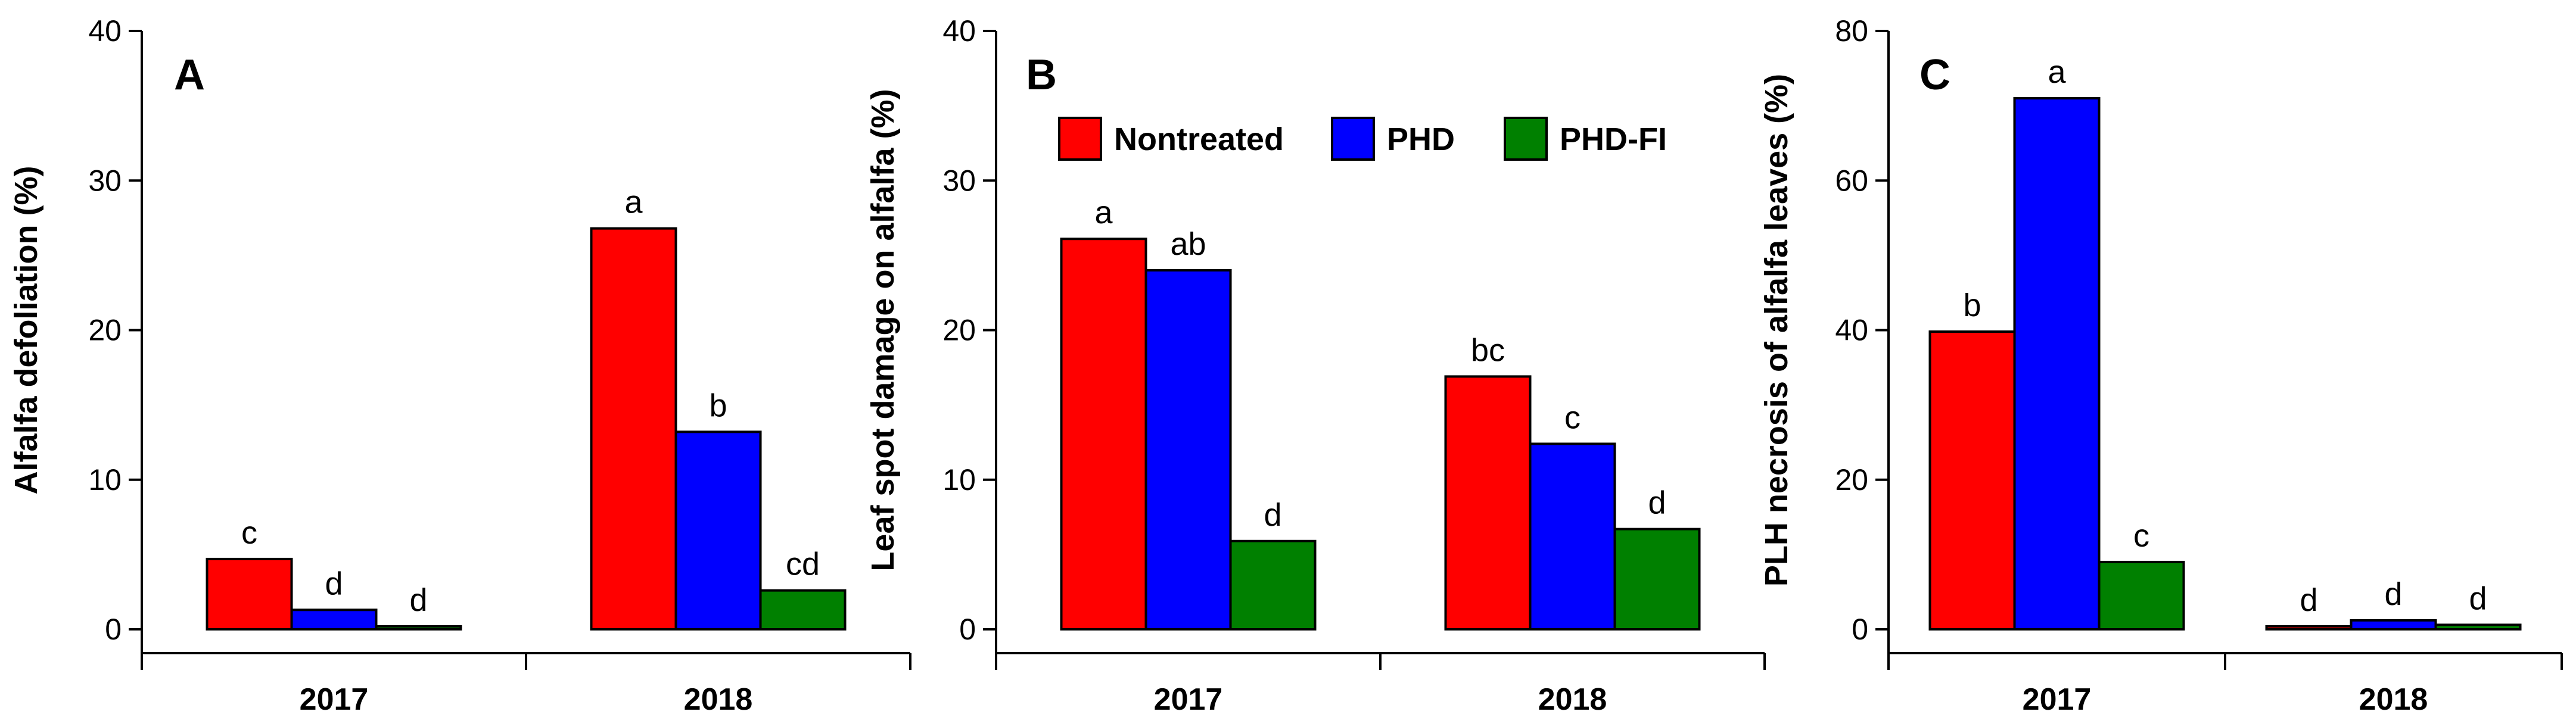  Describe the element at coordinates (1776, 330) in the screenshot. I see `y-axis-label: PLH necrosis of alfalfa leaves (%)` at that location.